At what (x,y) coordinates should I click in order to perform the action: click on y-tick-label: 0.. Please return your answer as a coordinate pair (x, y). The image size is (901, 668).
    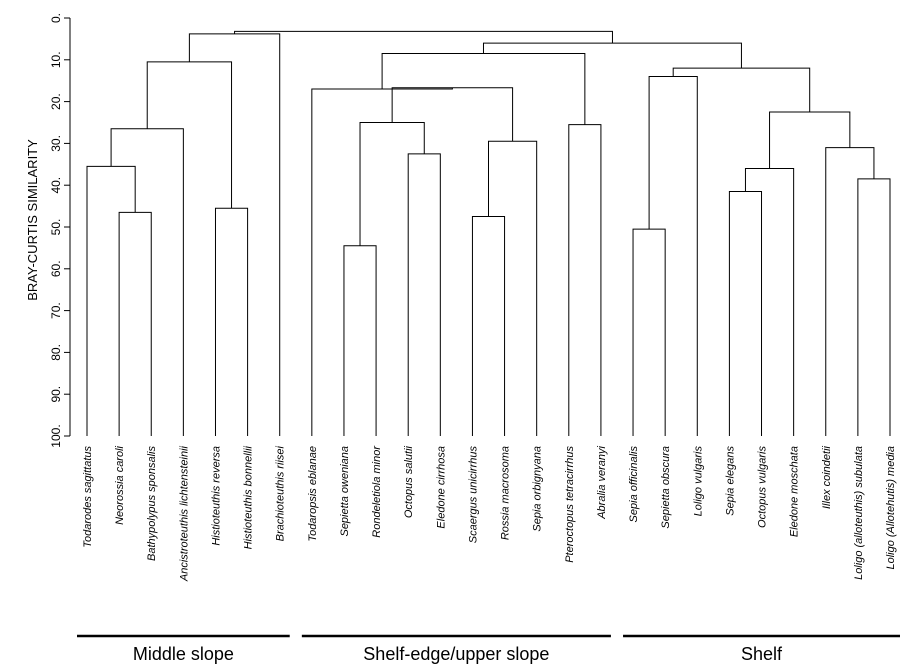
    Looking at the image, I should click on (56, 18).